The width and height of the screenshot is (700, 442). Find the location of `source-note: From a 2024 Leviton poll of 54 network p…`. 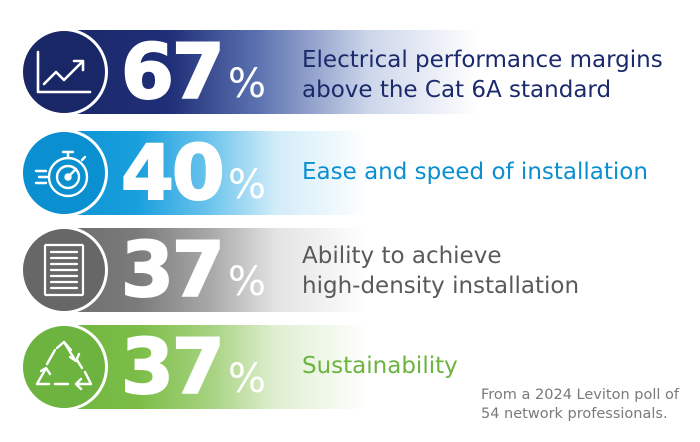

source-note: From a 2024 Leviton poll of 54 network p… is located at coordinates (580, 404).